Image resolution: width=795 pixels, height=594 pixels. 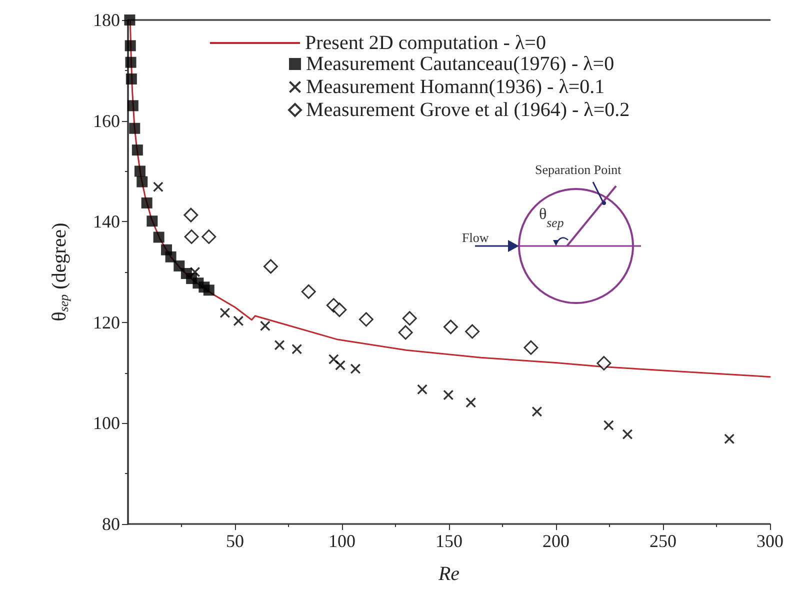 I want to click on x-tick-label: 300, so click(x=770, y=541).